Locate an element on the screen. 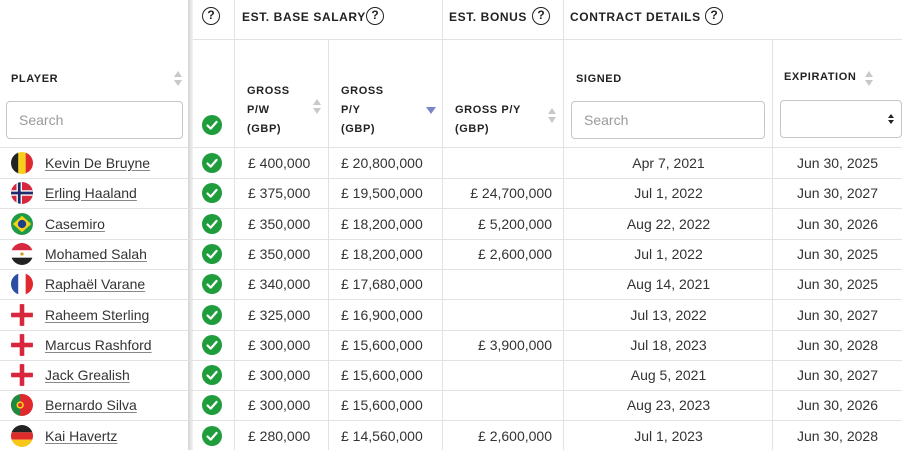 This screenshot has width=902, height=450. player-name-link: Raphaël Varane is located at coordinates (95, 284).